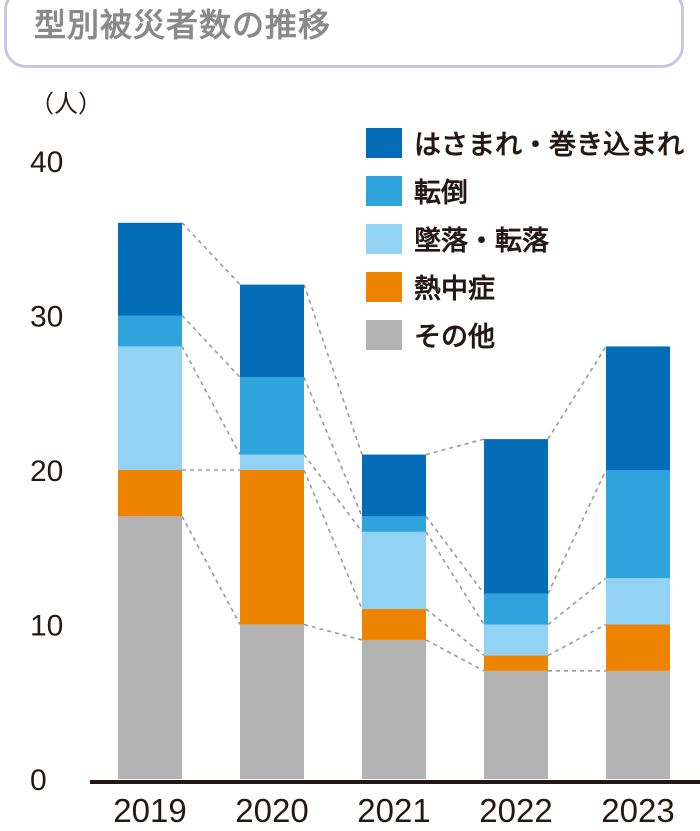 The width and height of the screenshot is (700, 831). I want to click on legend-label: 墜落・転落, so click(482, 241).